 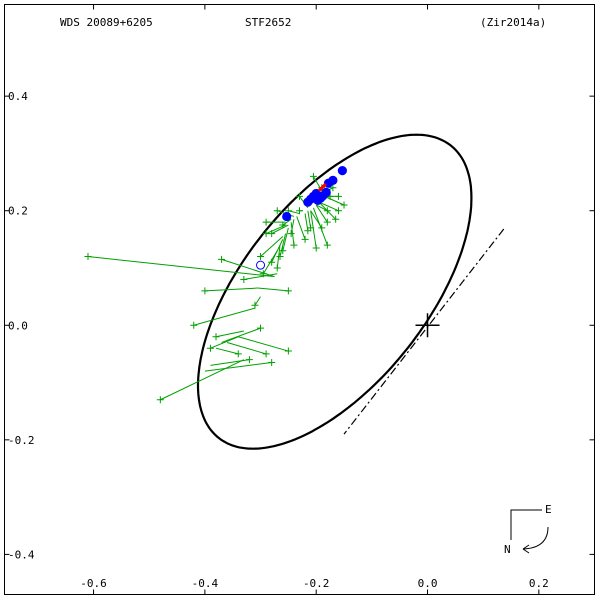 I want to click on line-of-nodes-layer, so click(x=424, y=331).